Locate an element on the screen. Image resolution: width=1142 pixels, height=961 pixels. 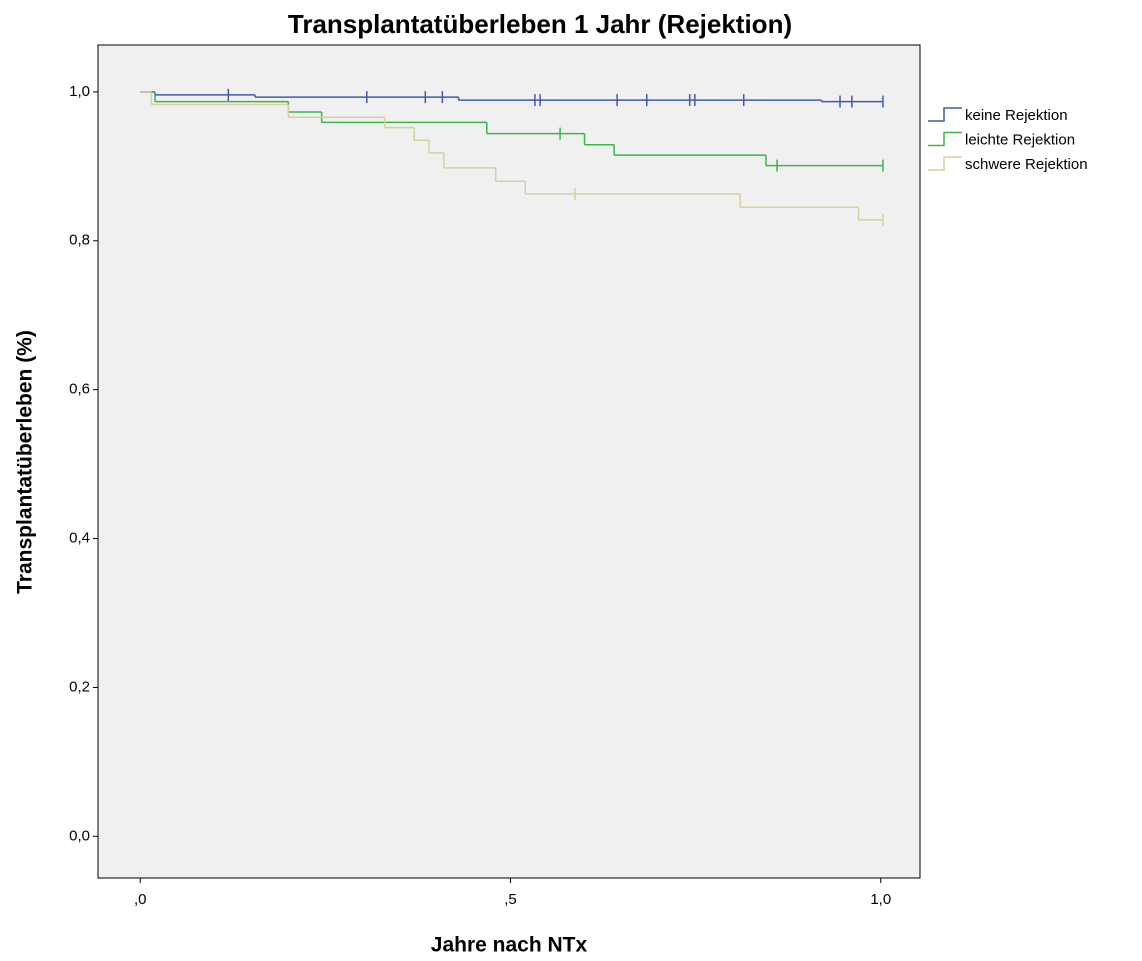
y-tick-label: 0,2 is located at coordinates (79, 686).